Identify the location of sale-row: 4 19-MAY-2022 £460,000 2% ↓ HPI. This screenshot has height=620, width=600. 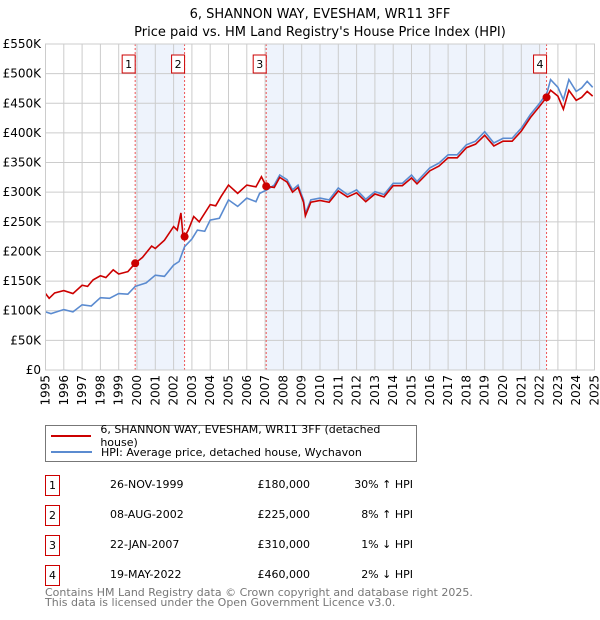
(255, 575).